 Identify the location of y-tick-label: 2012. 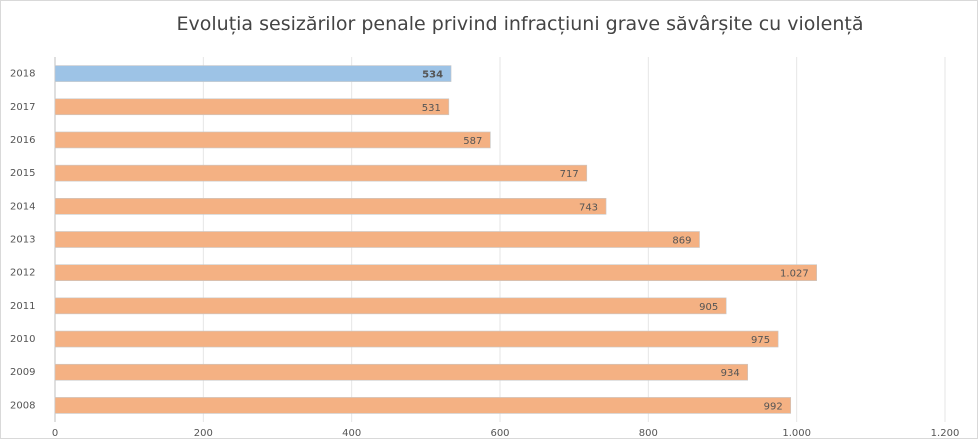
(22, 273).